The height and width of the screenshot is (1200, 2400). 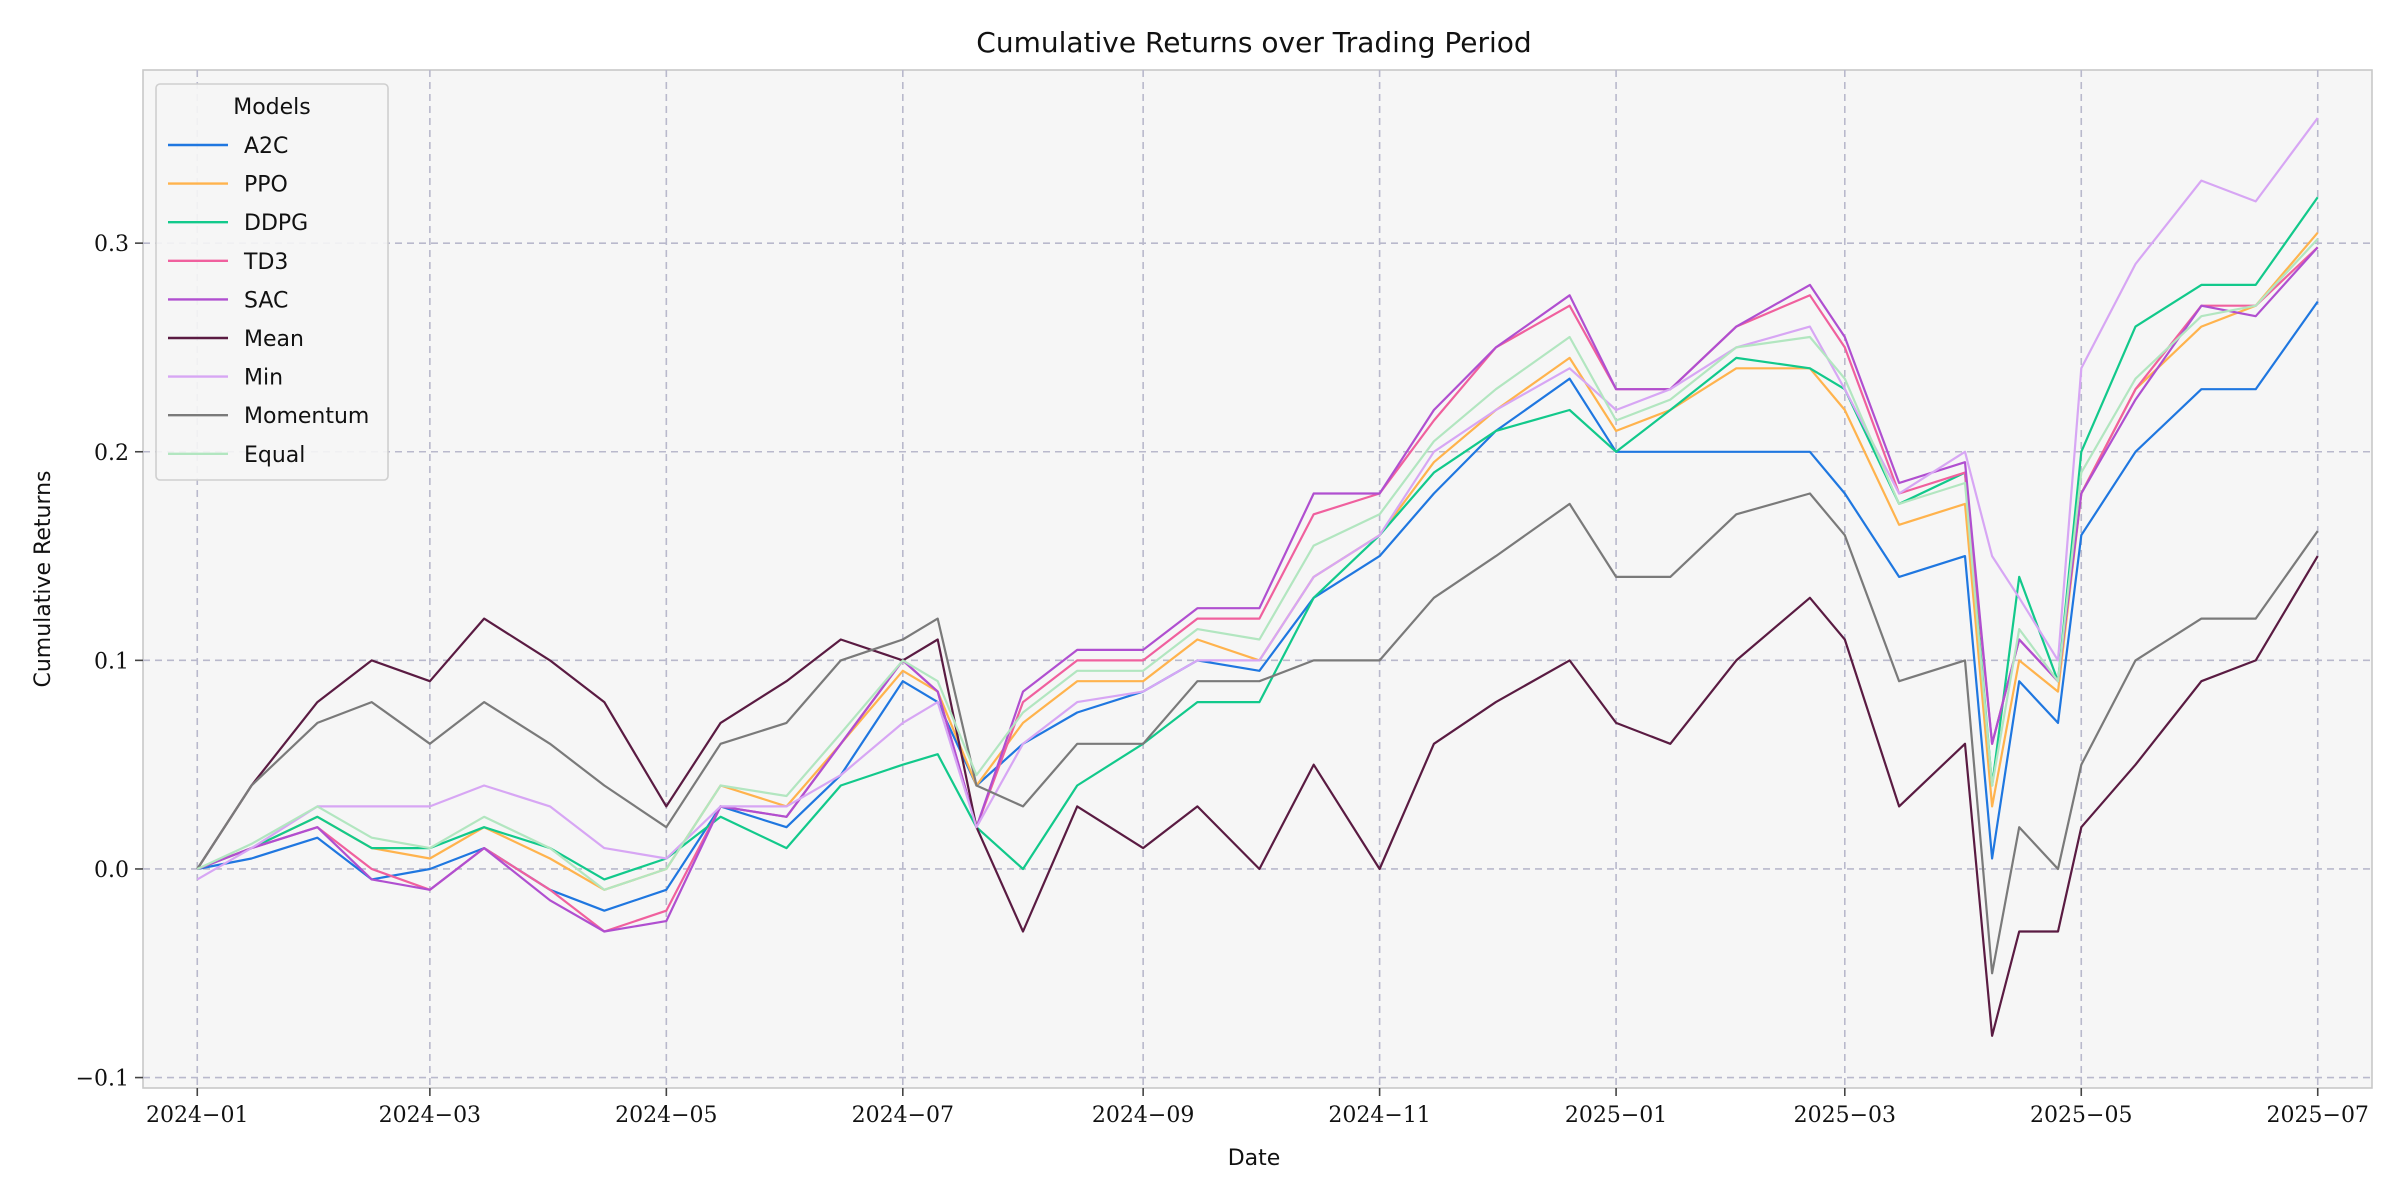 What do you see at coordinates (228, 262) in the screenshot?
I see `legend-item-td3: TD3` at bounding box center [228, 262].